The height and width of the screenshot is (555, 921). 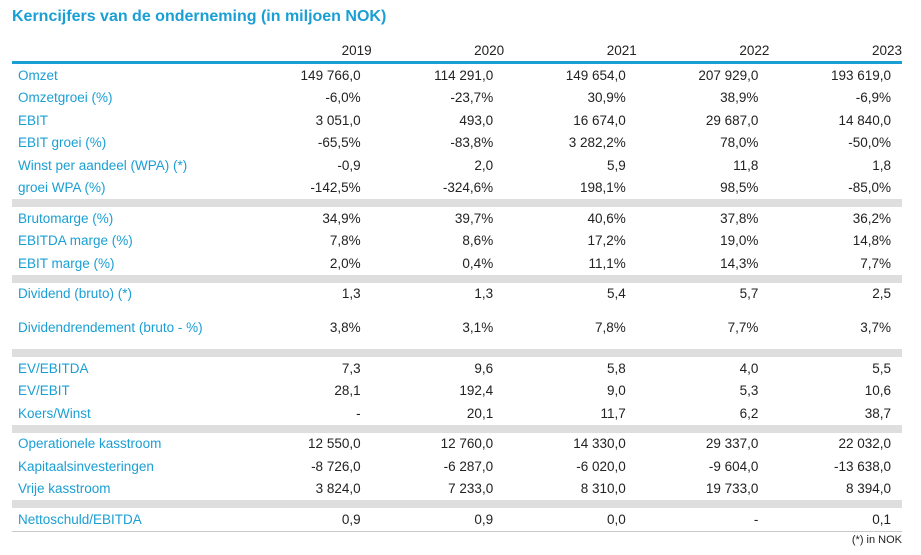 I want to click on value-cell: 8,6%, so click(x=478, y=241).